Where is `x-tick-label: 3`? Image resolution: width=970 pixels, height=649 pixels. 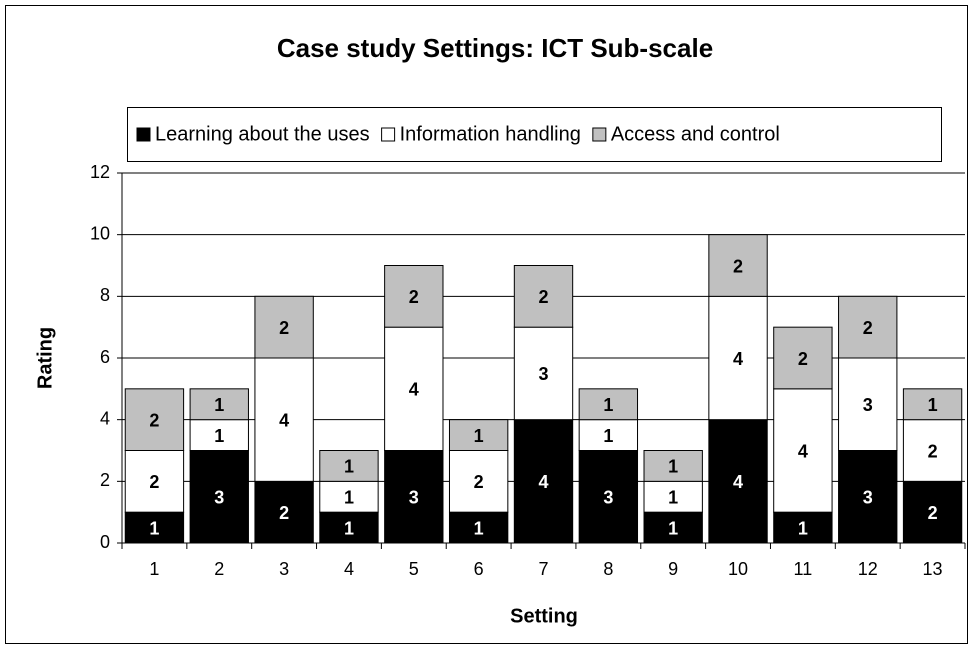
x-tick-label: 3 is located at coordinates (284, 569).